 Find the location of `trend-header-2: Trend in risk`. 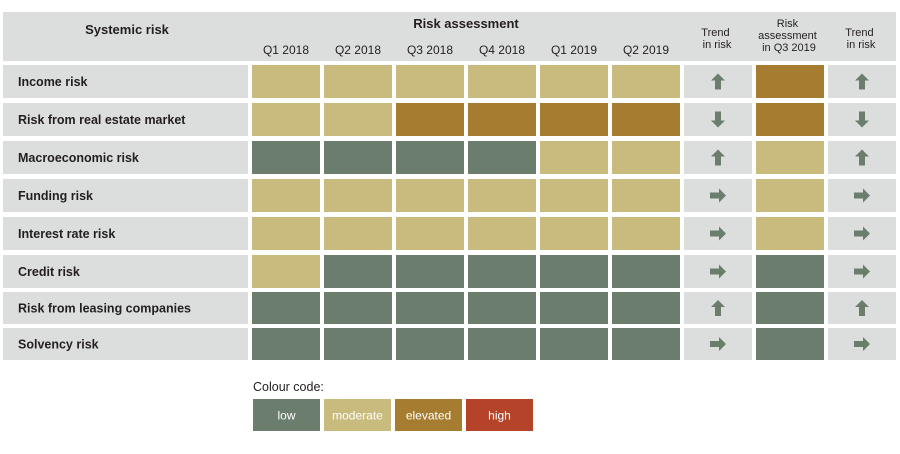

trend-header-2: Trend in risk is located at coordinates (860, 39).